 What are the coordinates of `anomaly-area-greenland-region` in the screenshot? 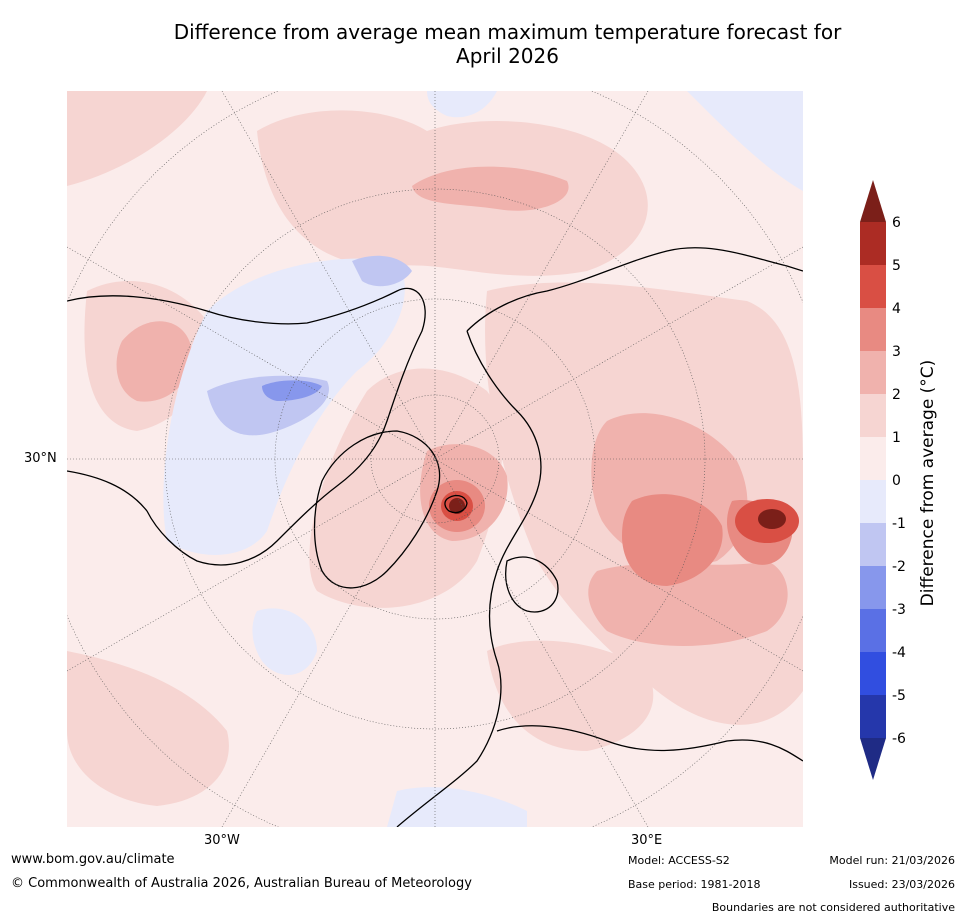 It's located at (406, 488).